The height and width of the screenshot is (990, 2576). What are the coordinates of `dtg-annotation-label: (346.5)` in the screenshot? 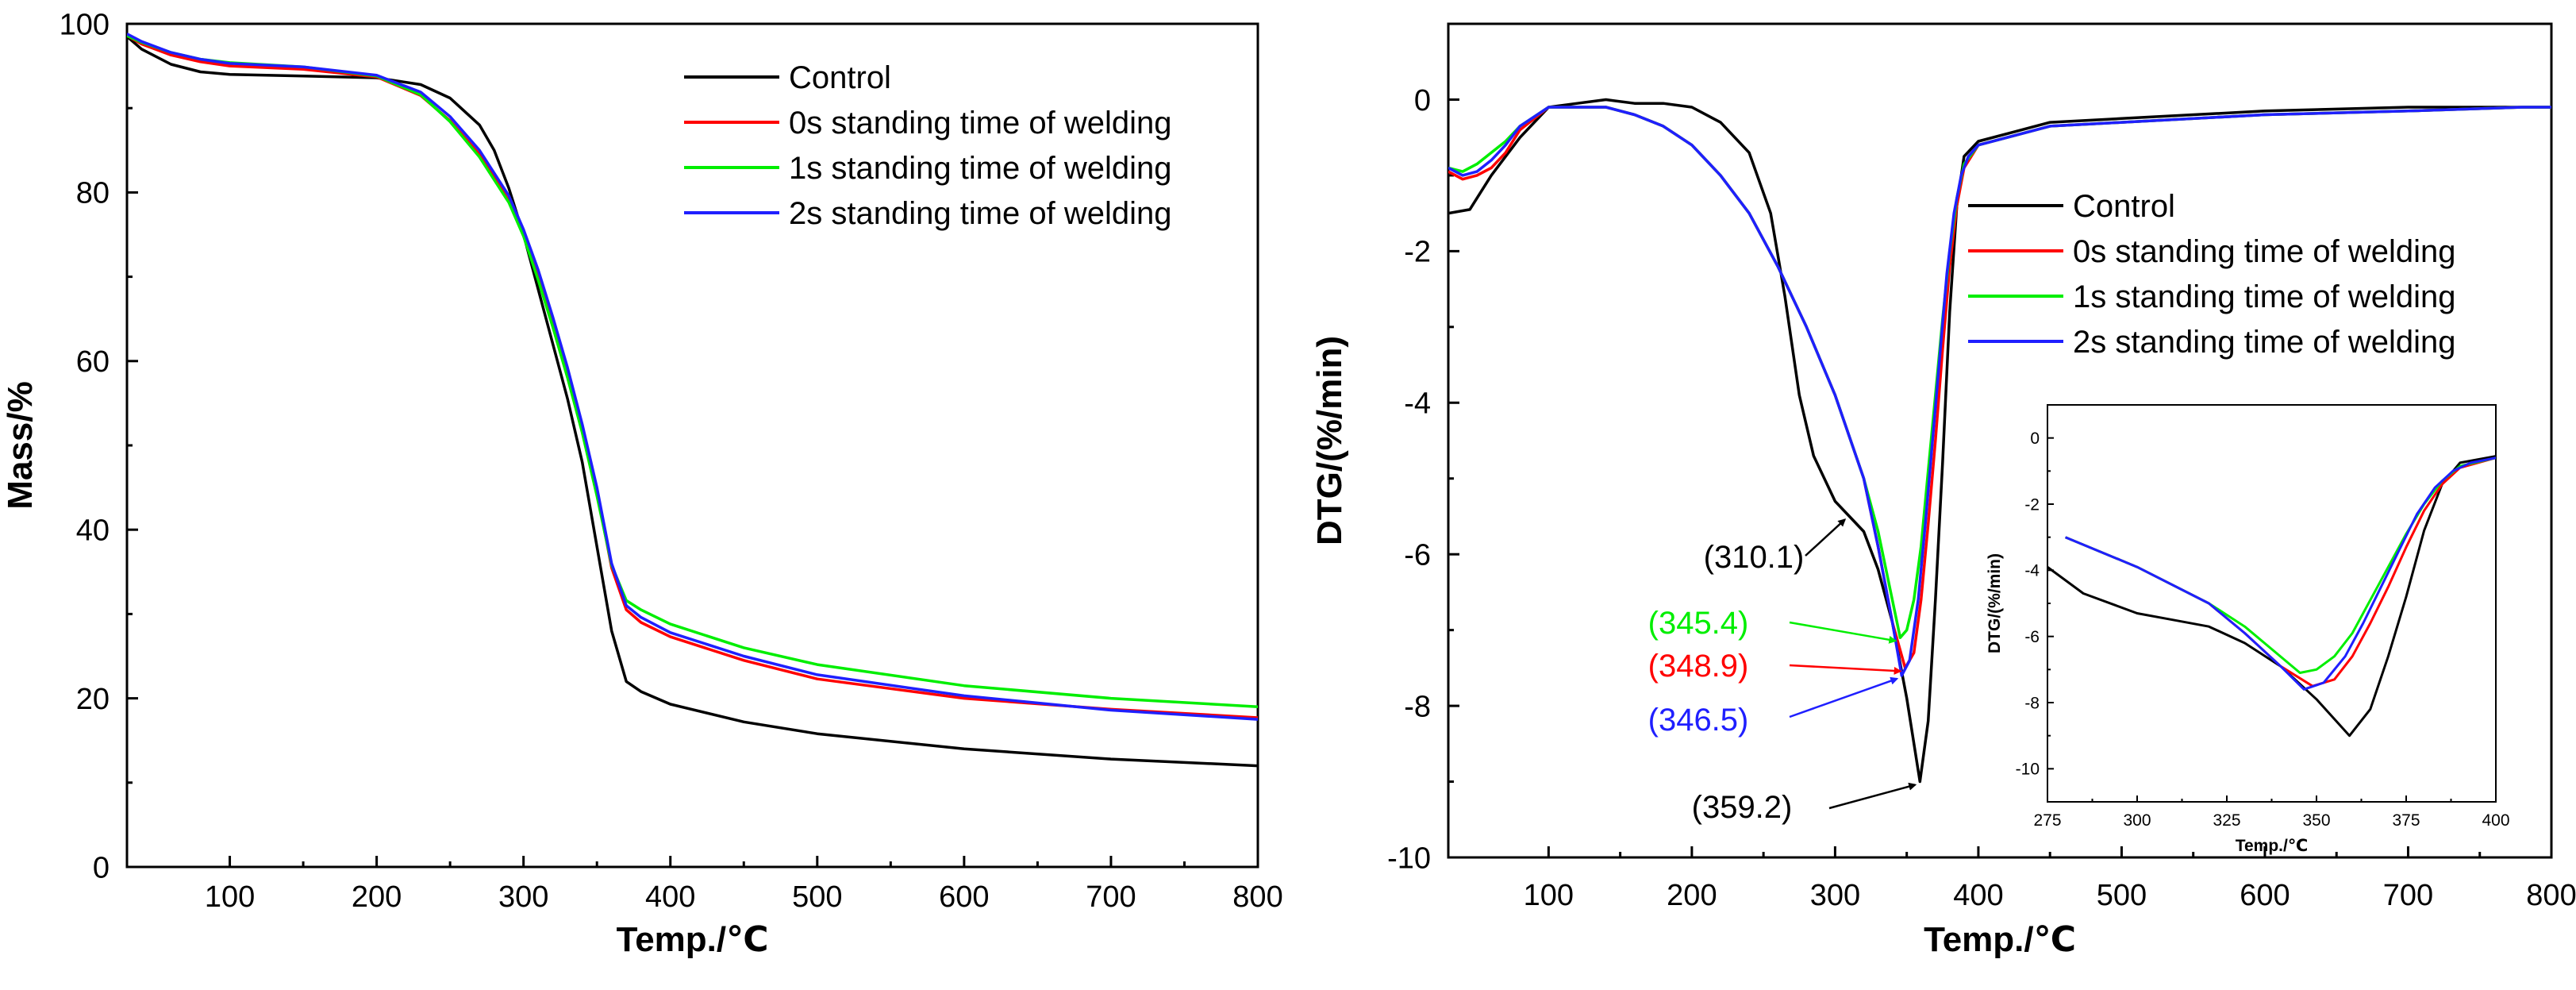 It's located at (1698, 720).